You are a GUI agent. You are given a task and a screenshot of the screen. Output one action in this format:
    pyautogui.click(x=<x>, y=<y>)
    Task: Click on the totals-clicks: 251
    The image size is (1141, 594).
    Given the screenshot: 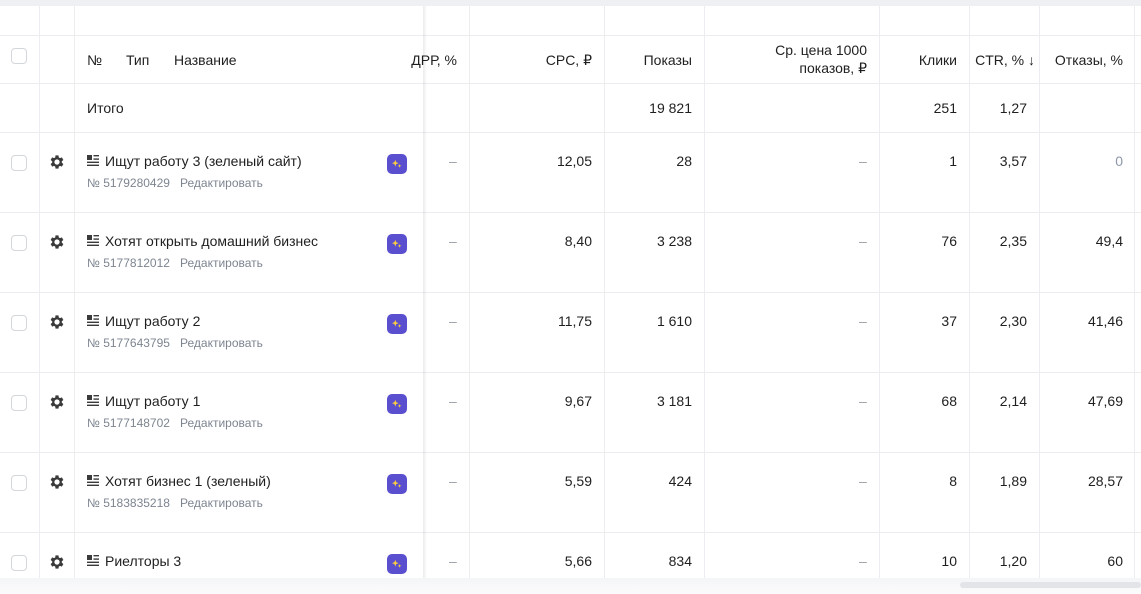 What is the action you would take?
    pyautogui.click(x=945, y=108)
    